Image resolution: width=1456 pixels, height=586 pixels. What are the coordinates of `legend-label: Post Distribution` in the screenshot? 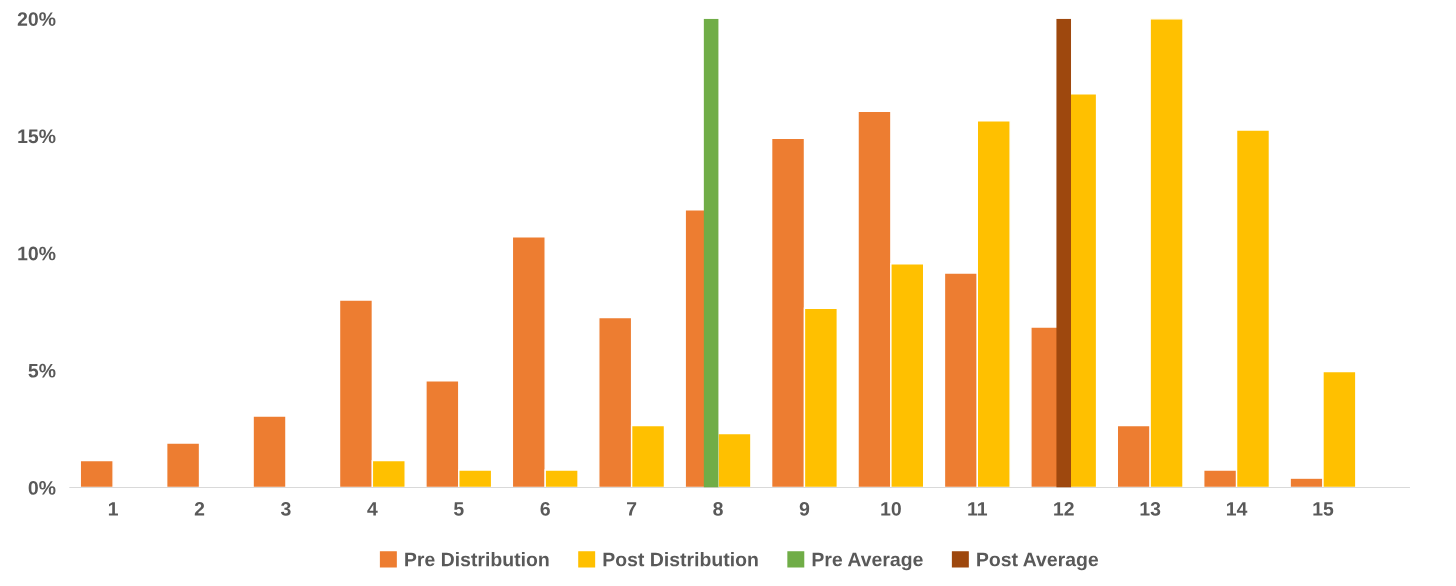 It's located at (680, 559).